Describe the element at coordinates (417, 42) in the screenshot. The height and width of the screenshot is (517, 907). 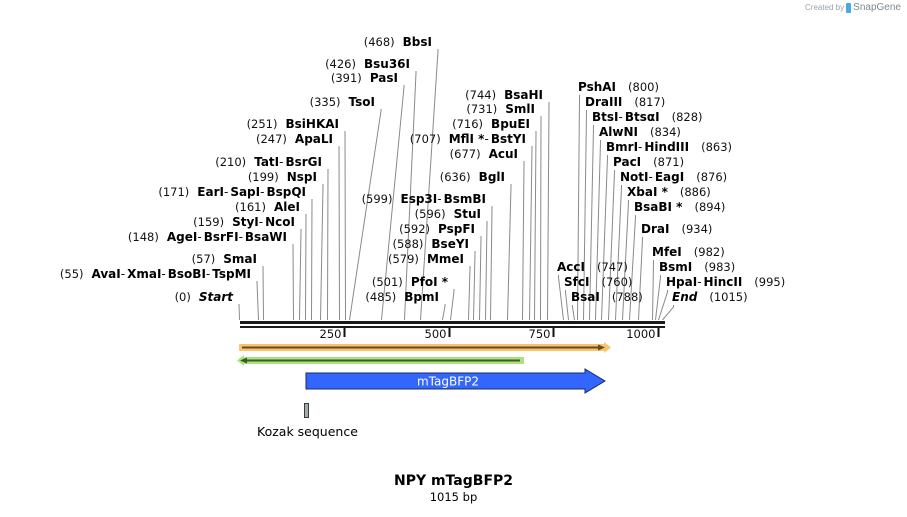
I see `enzyme-name: BbsI` at that location.